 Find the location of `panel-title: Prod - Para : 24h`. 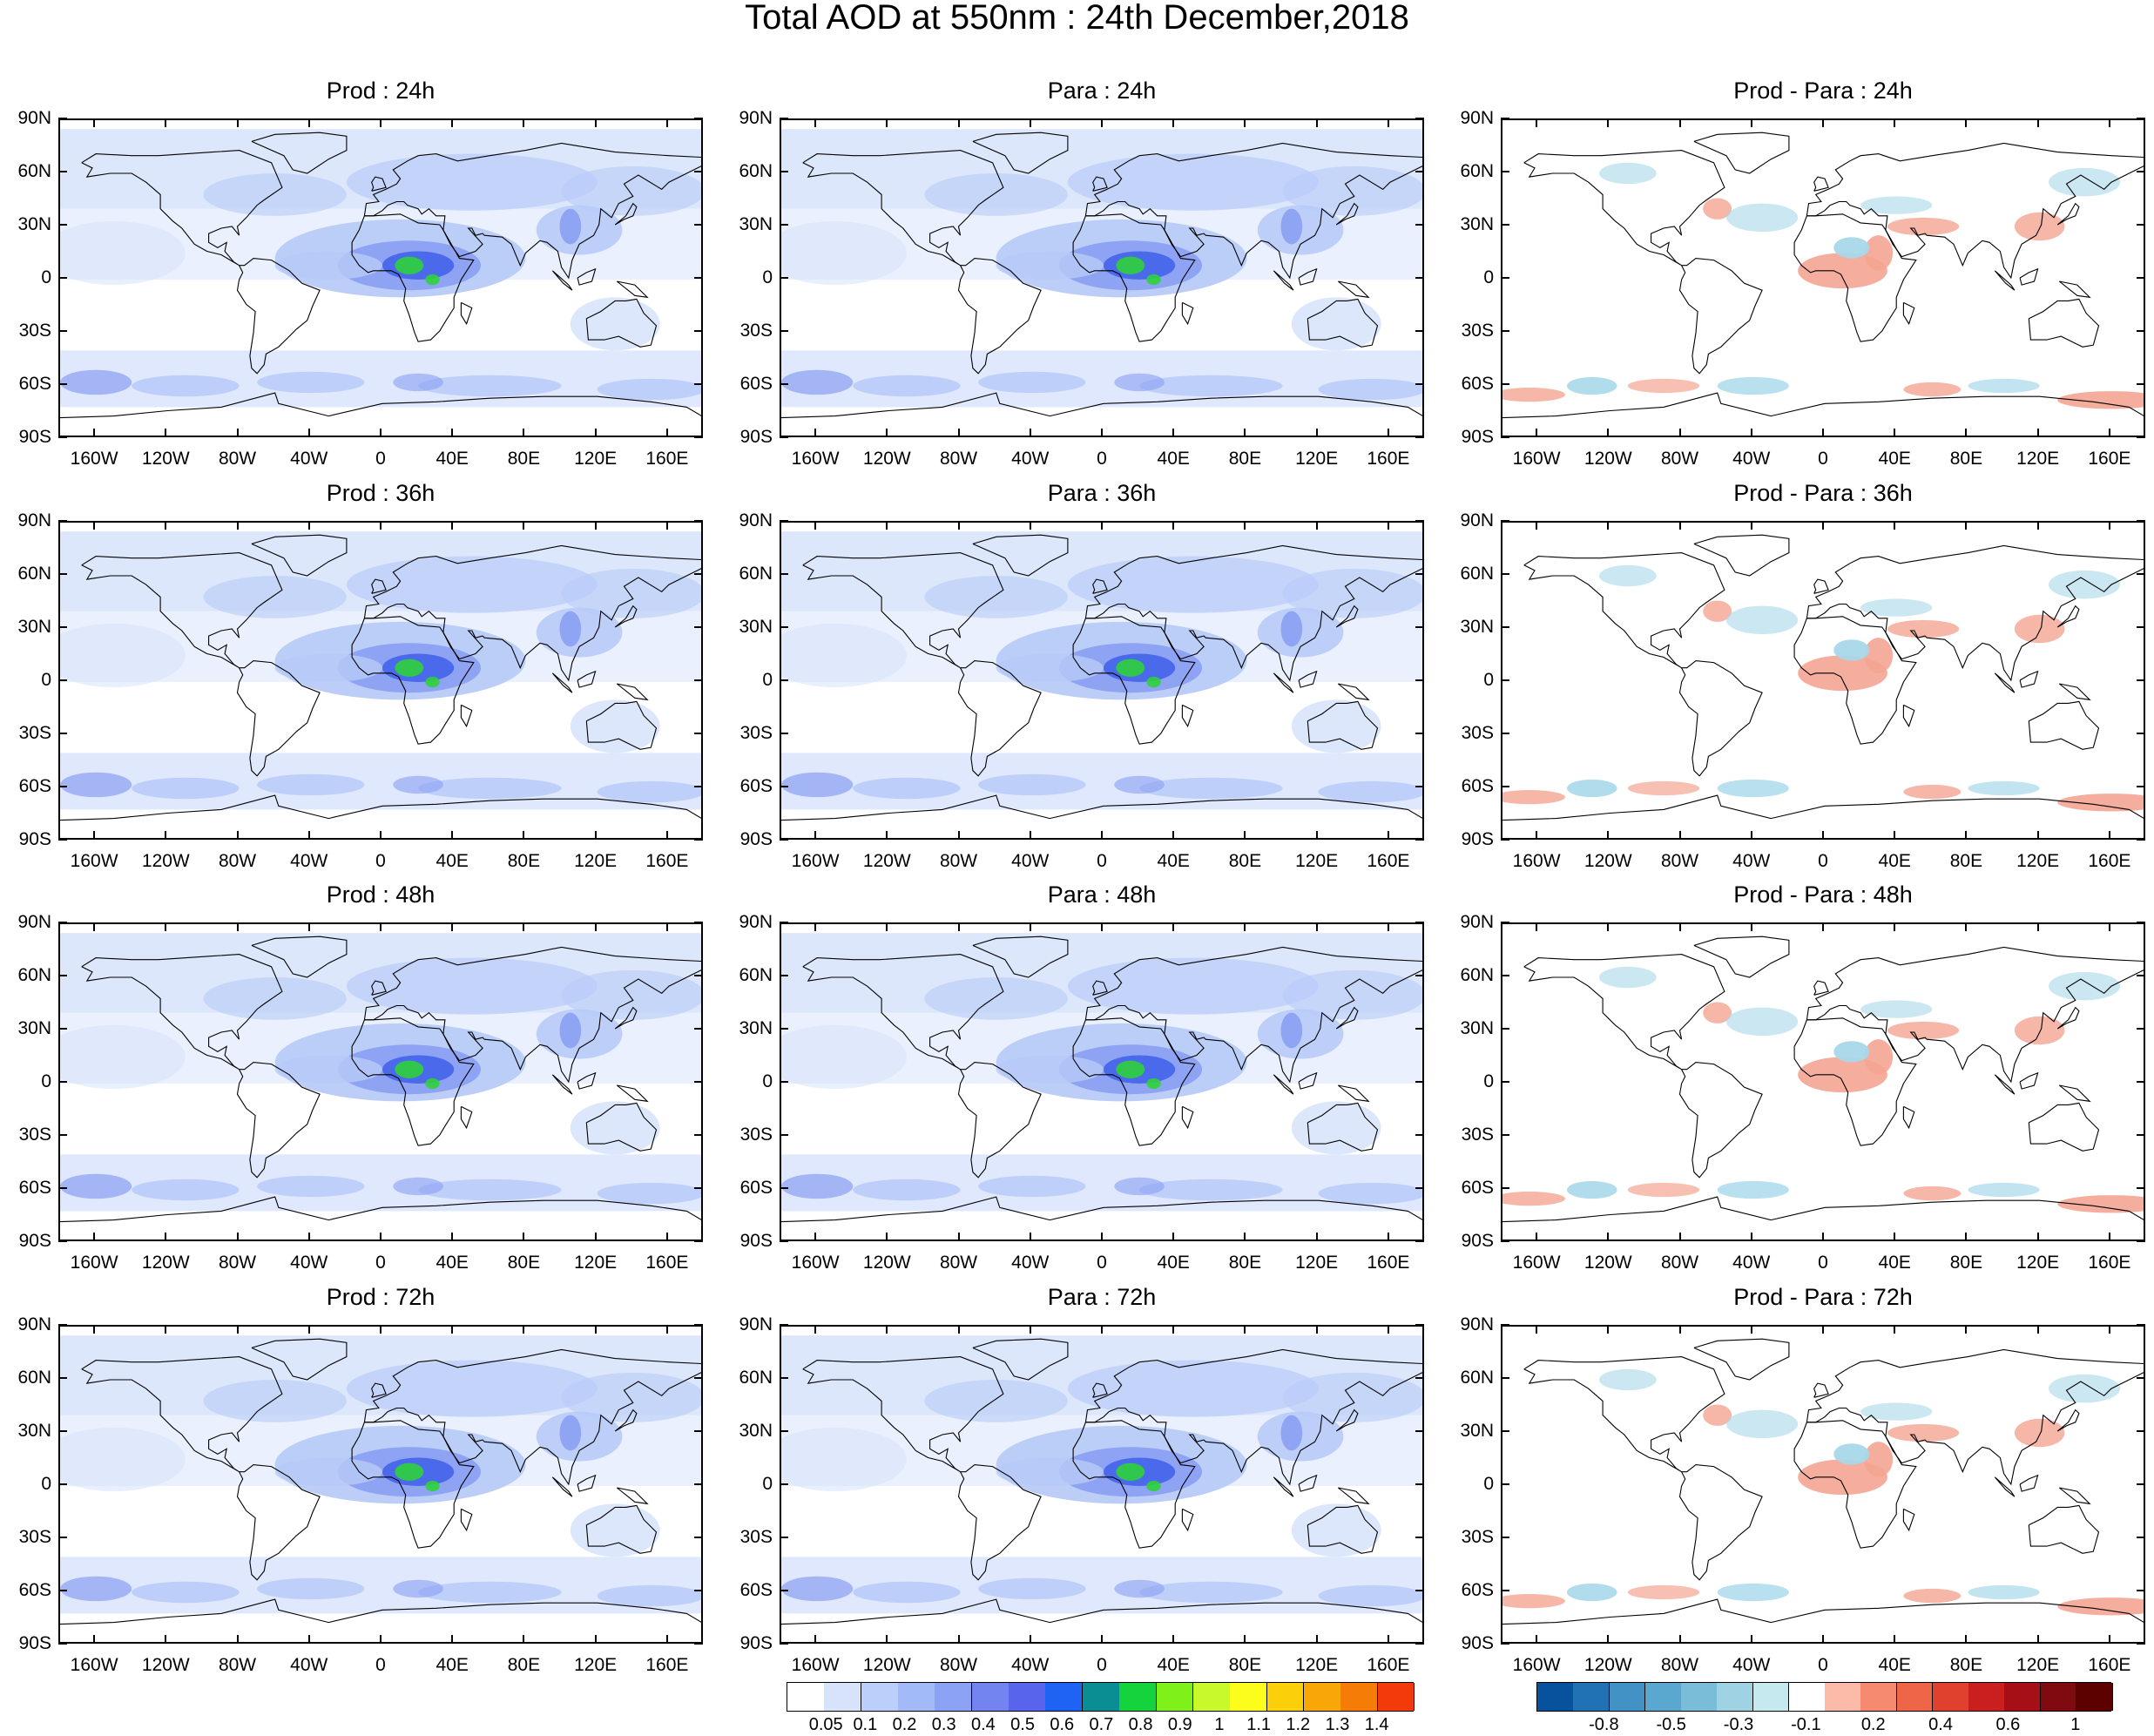

panel-title: Prod - Para : 24h is located at coordinates (1823, 91).